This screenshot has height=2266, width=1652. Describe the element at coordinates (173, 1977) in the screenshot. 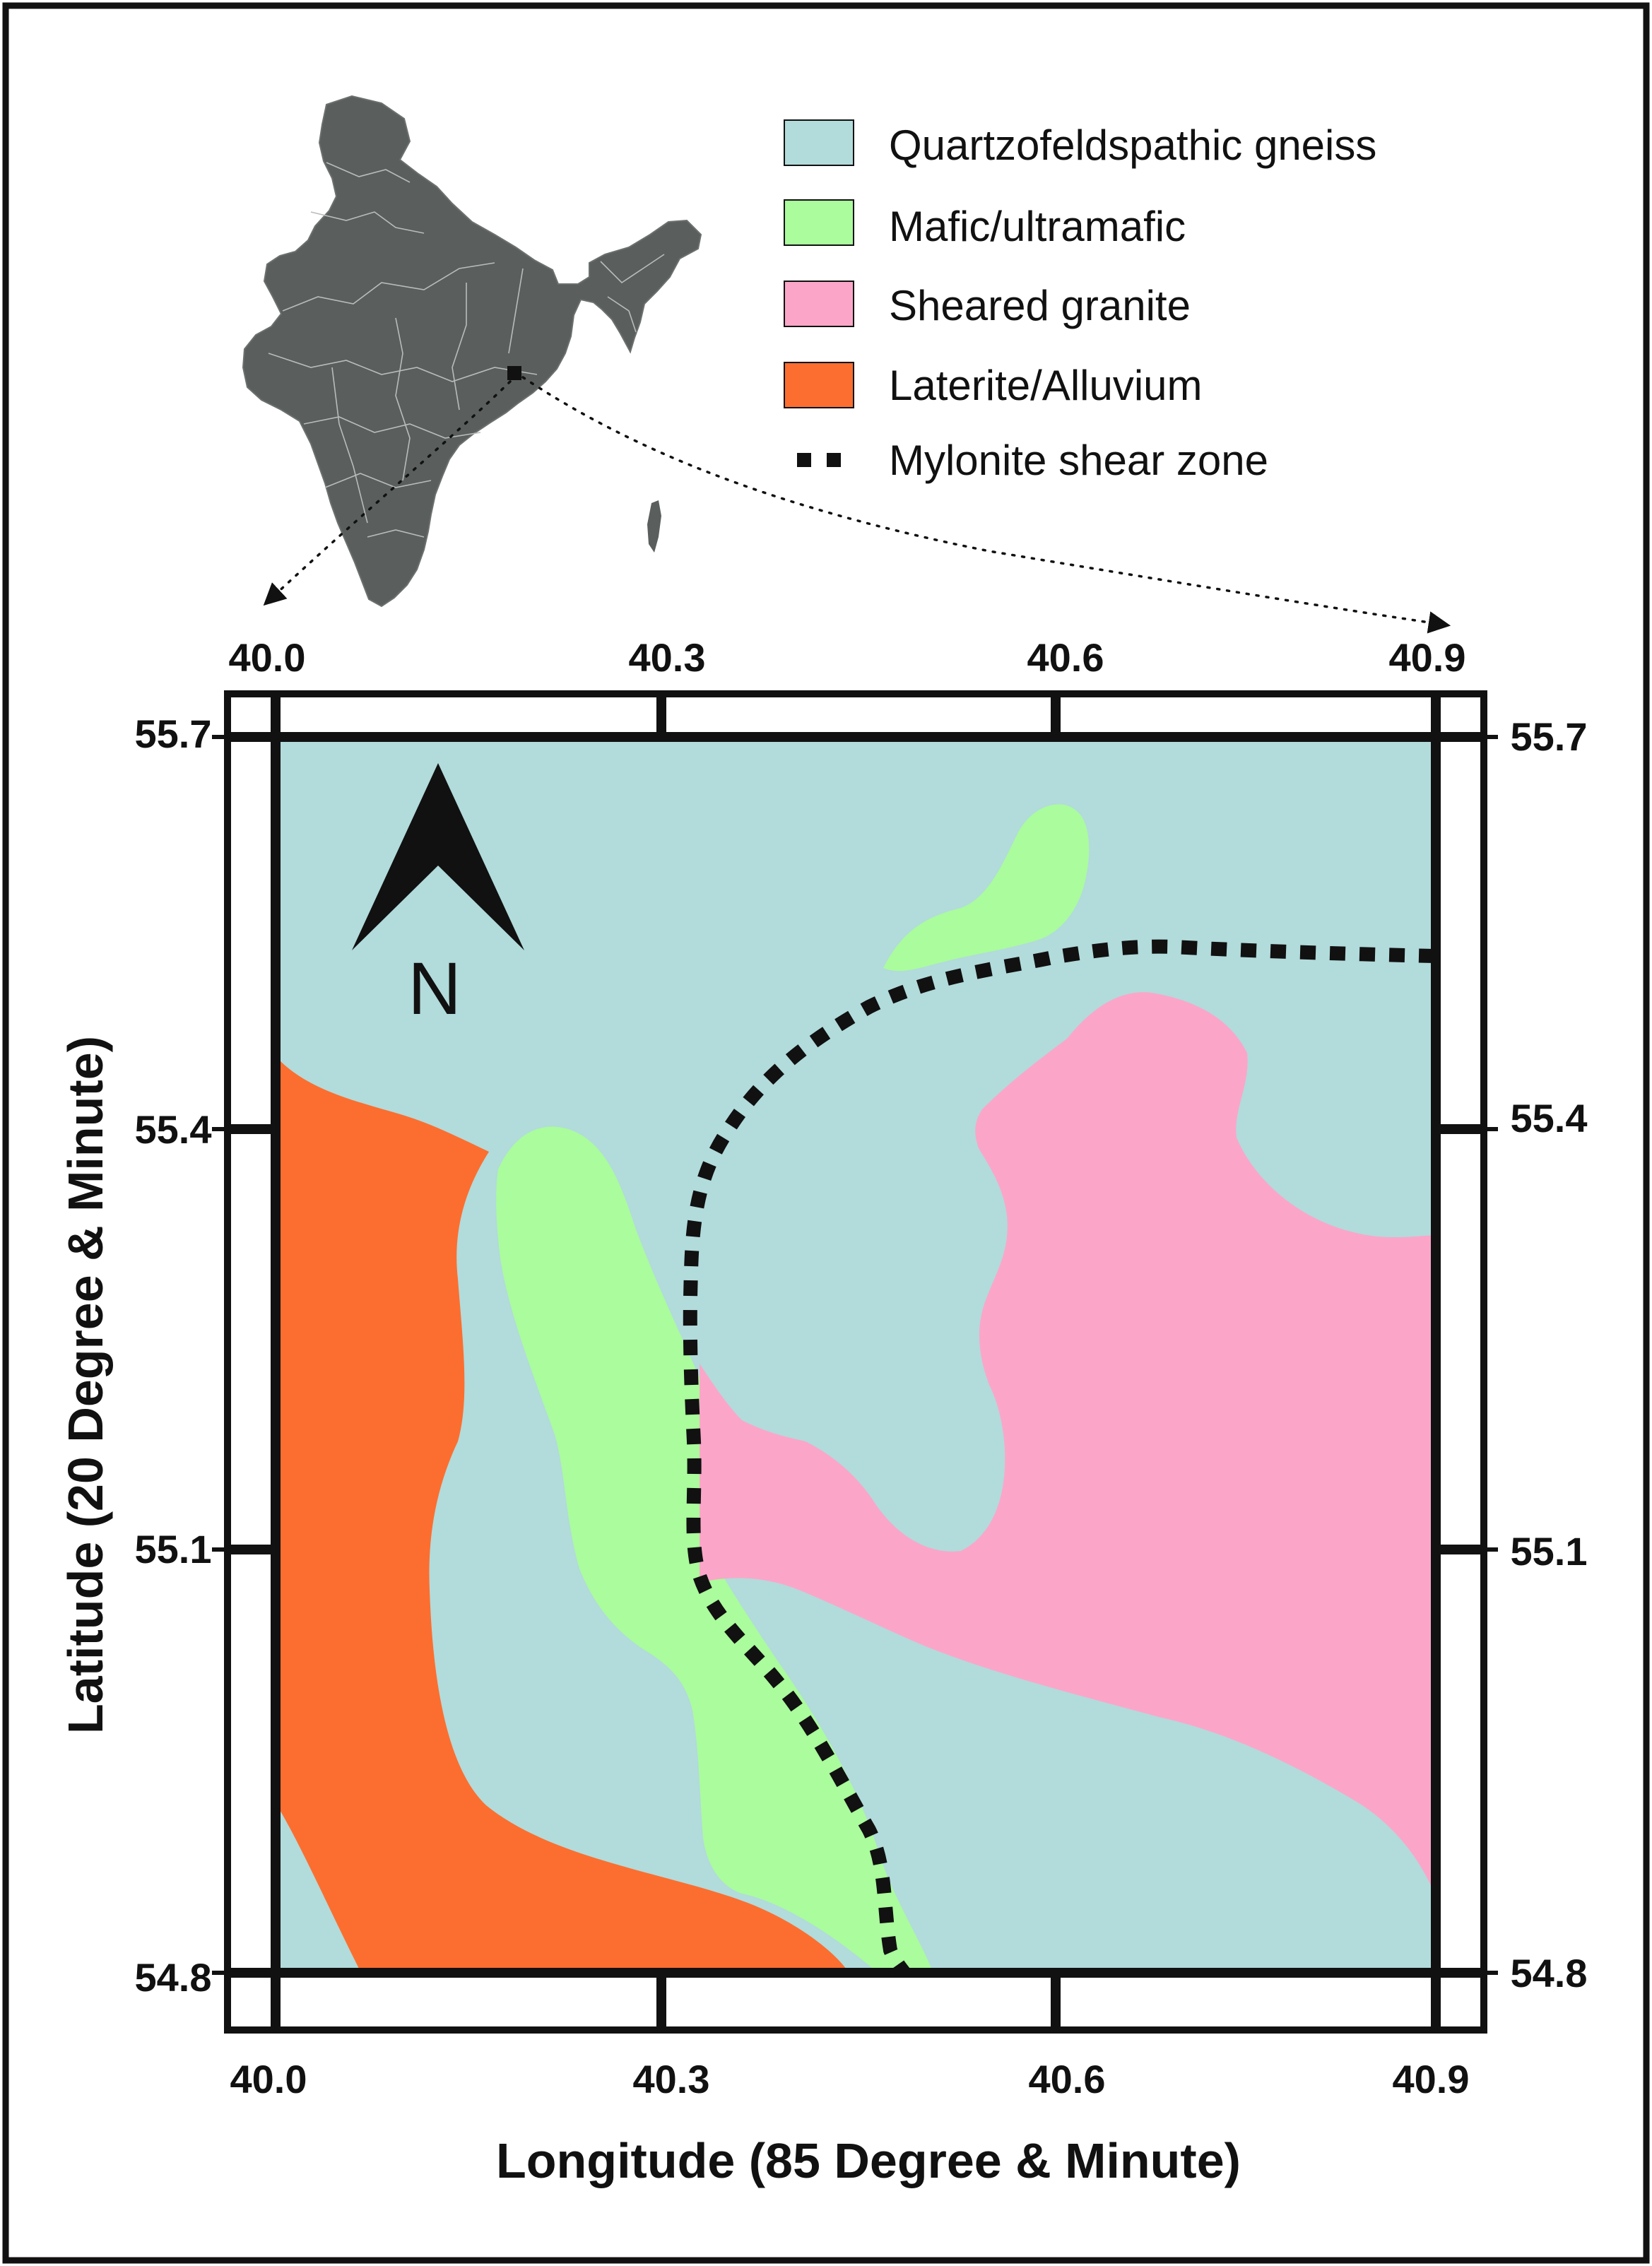

I see `y-tick-label-left: 54.8` at that location.